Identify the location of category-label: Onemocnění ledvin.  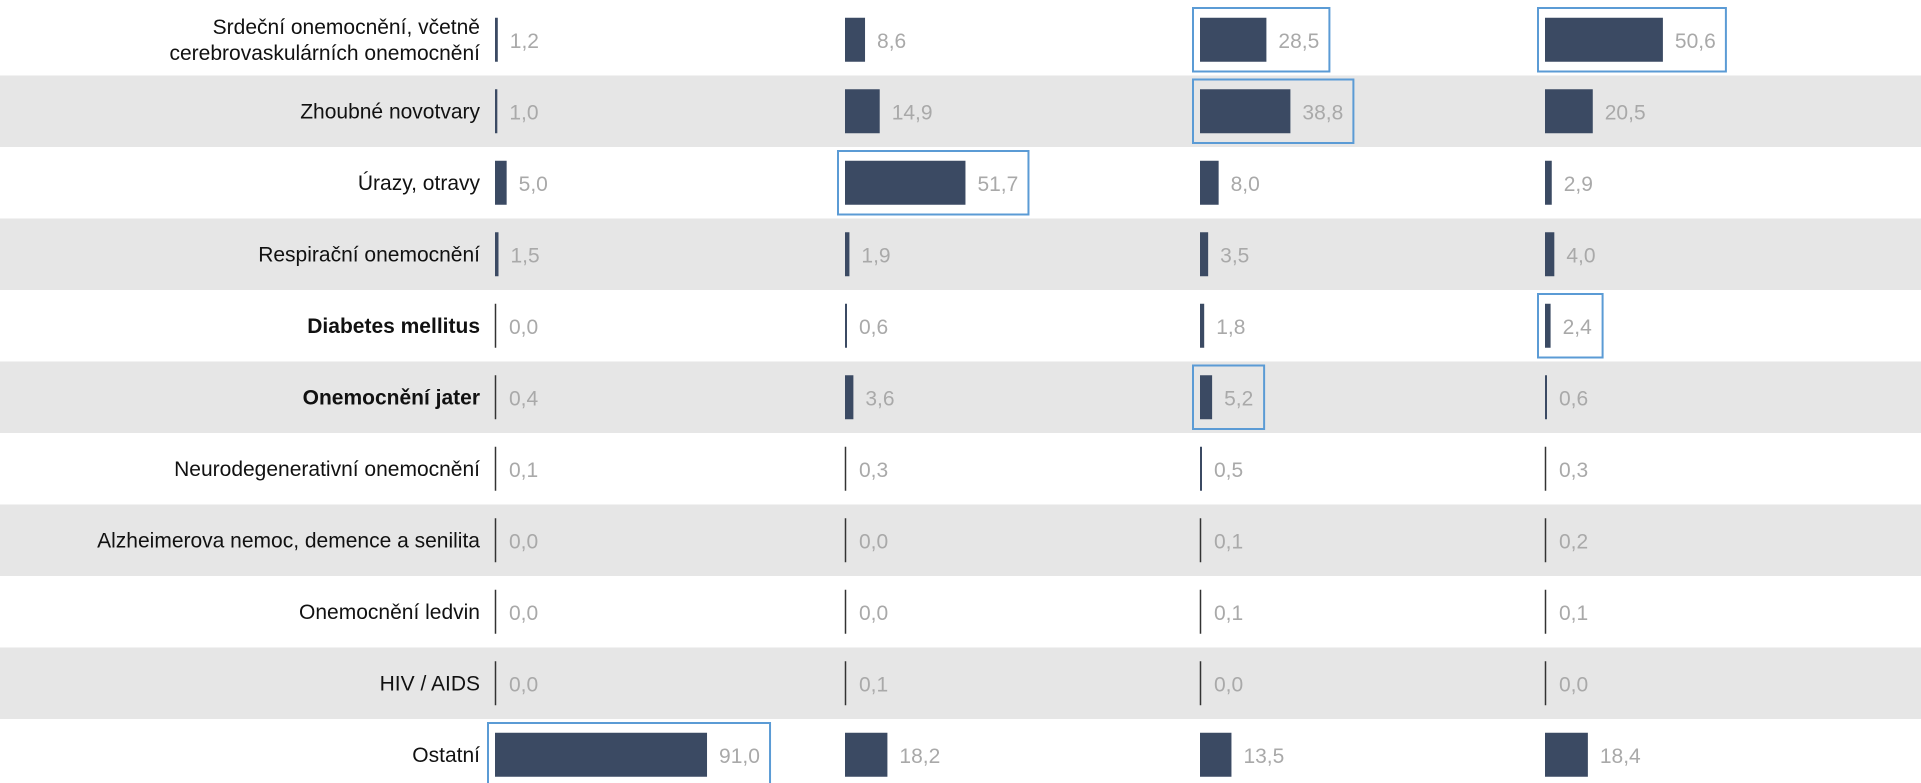
(389, 612).